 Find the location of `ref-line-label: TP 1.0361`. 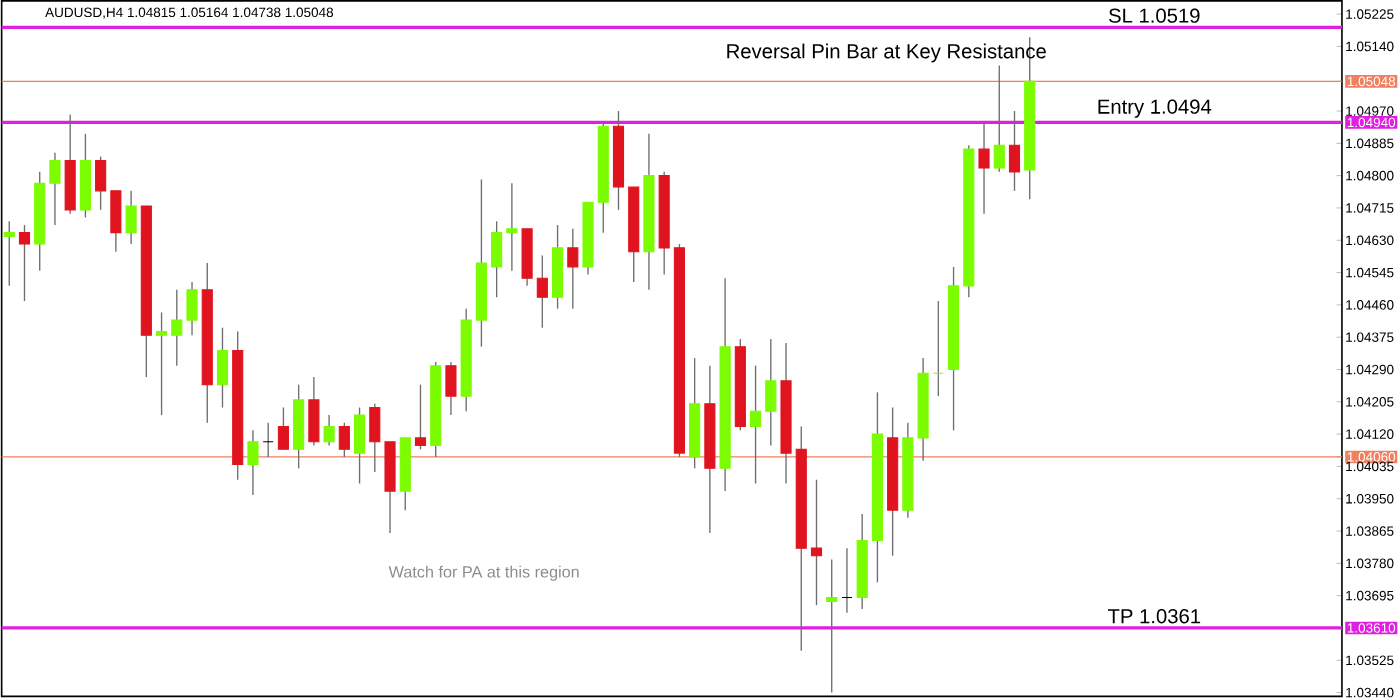

ref-line-label: TP 1.0361 is located at coordinates (1154, 616).